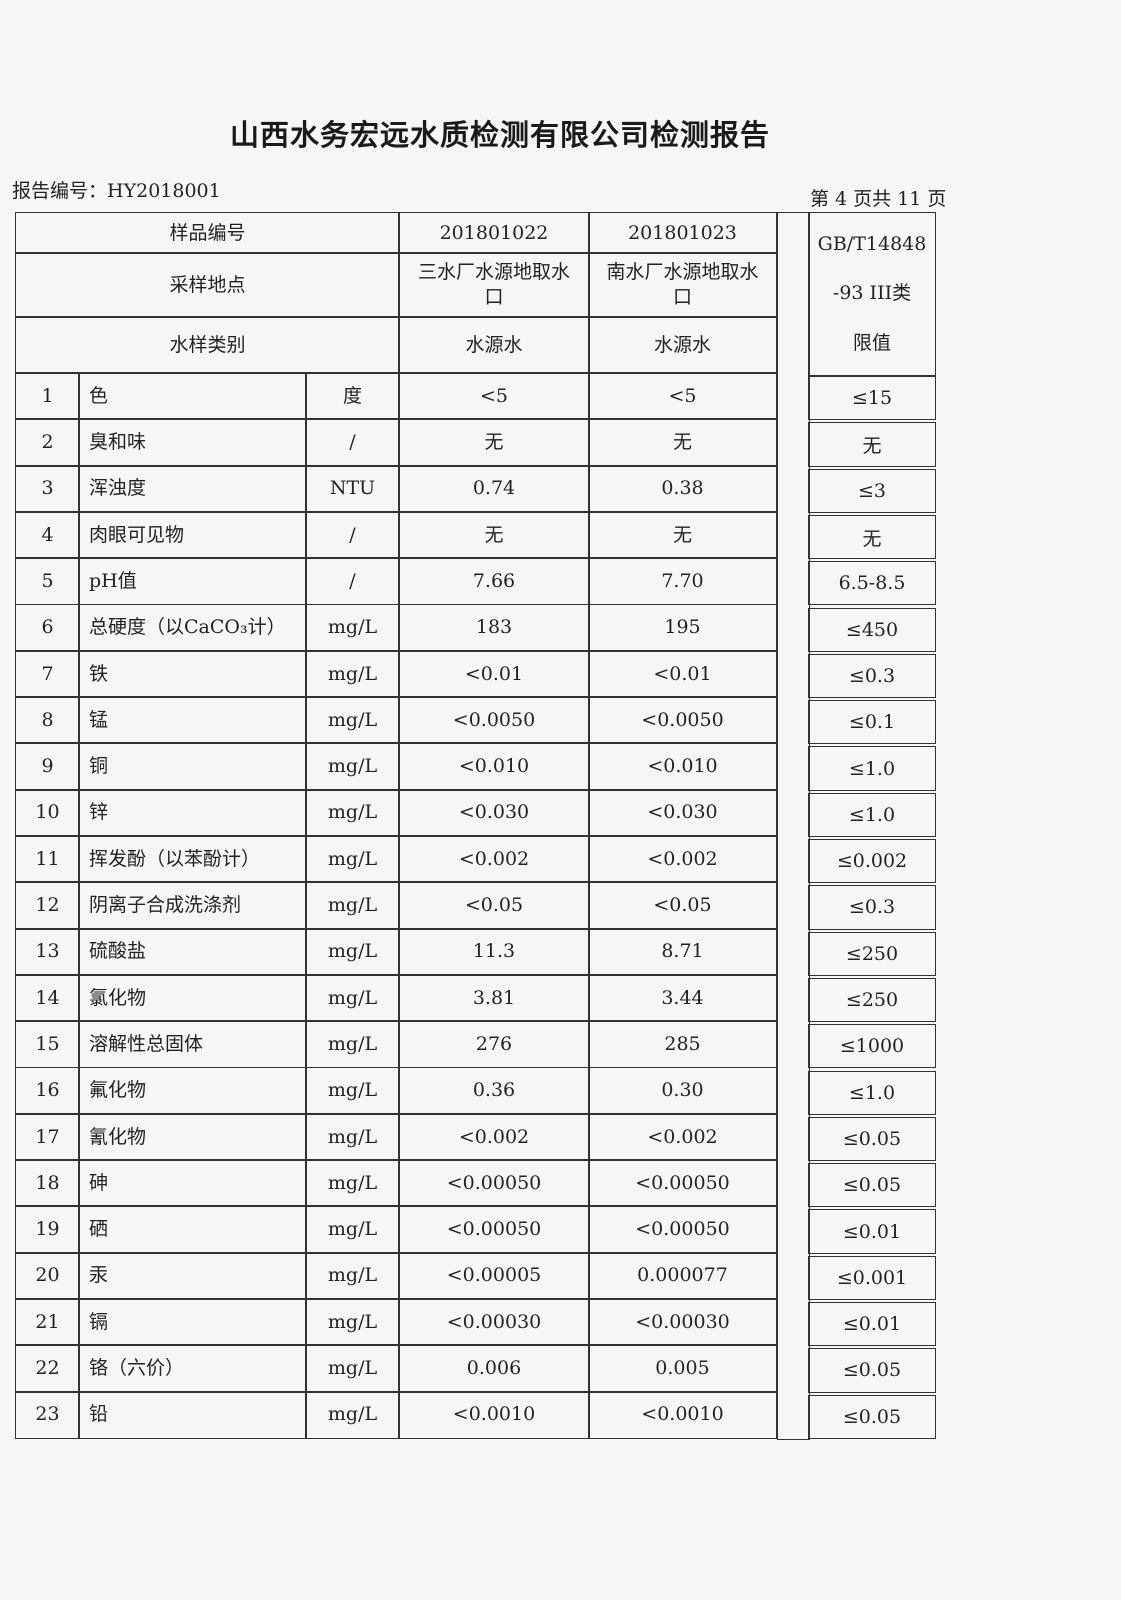  Describe the element at coordinates (682, 766) in the screenshot. I see `sample-2-value: <0.010` at that location.